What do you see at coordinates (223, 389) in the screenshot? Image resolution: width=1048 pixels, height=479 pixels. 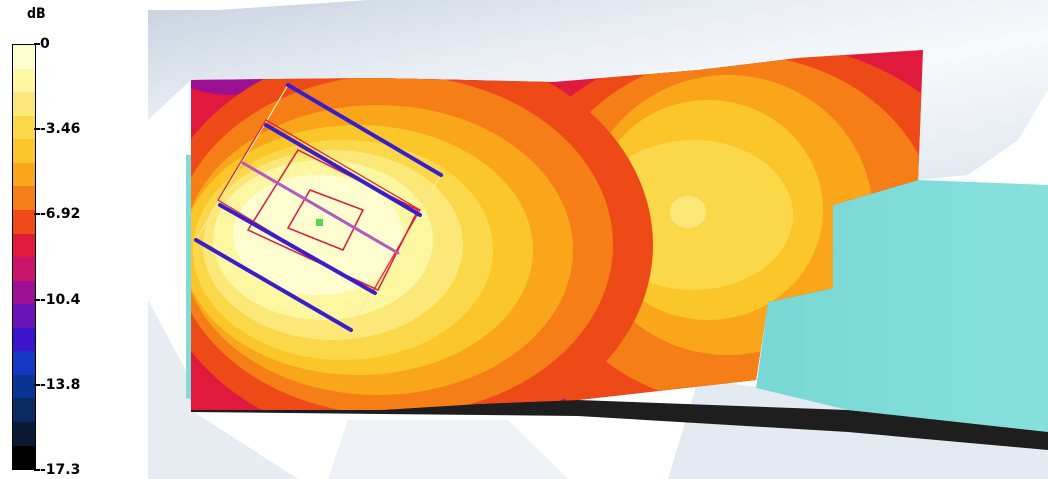 I see `phantom-surface-left` at bounding box center [223, 389].